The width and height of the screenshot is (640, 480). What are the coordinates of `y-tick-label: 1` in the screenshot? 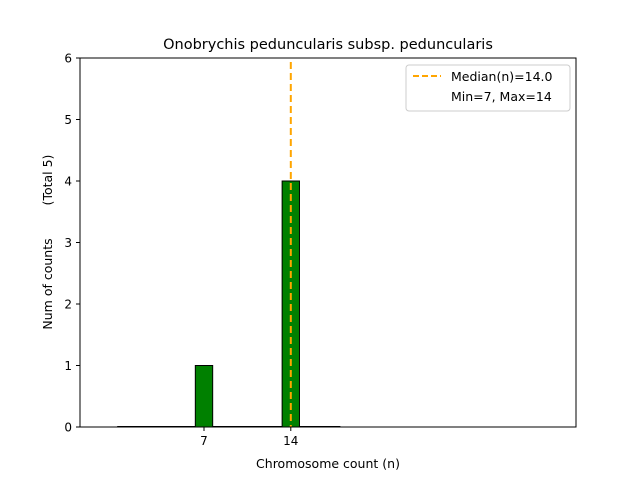 It's located at (68, 366).